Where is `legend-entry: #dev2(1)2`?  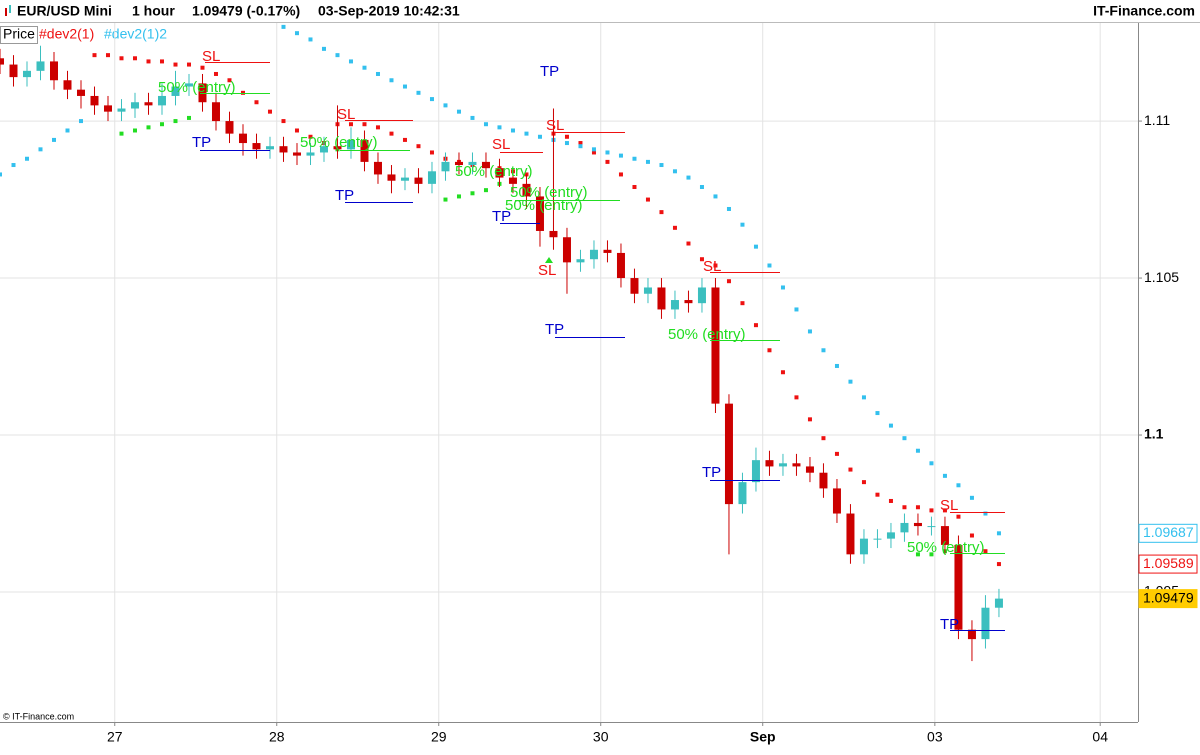 legend-entry: #dev2(1)2 is located at coordinates (135, 34).